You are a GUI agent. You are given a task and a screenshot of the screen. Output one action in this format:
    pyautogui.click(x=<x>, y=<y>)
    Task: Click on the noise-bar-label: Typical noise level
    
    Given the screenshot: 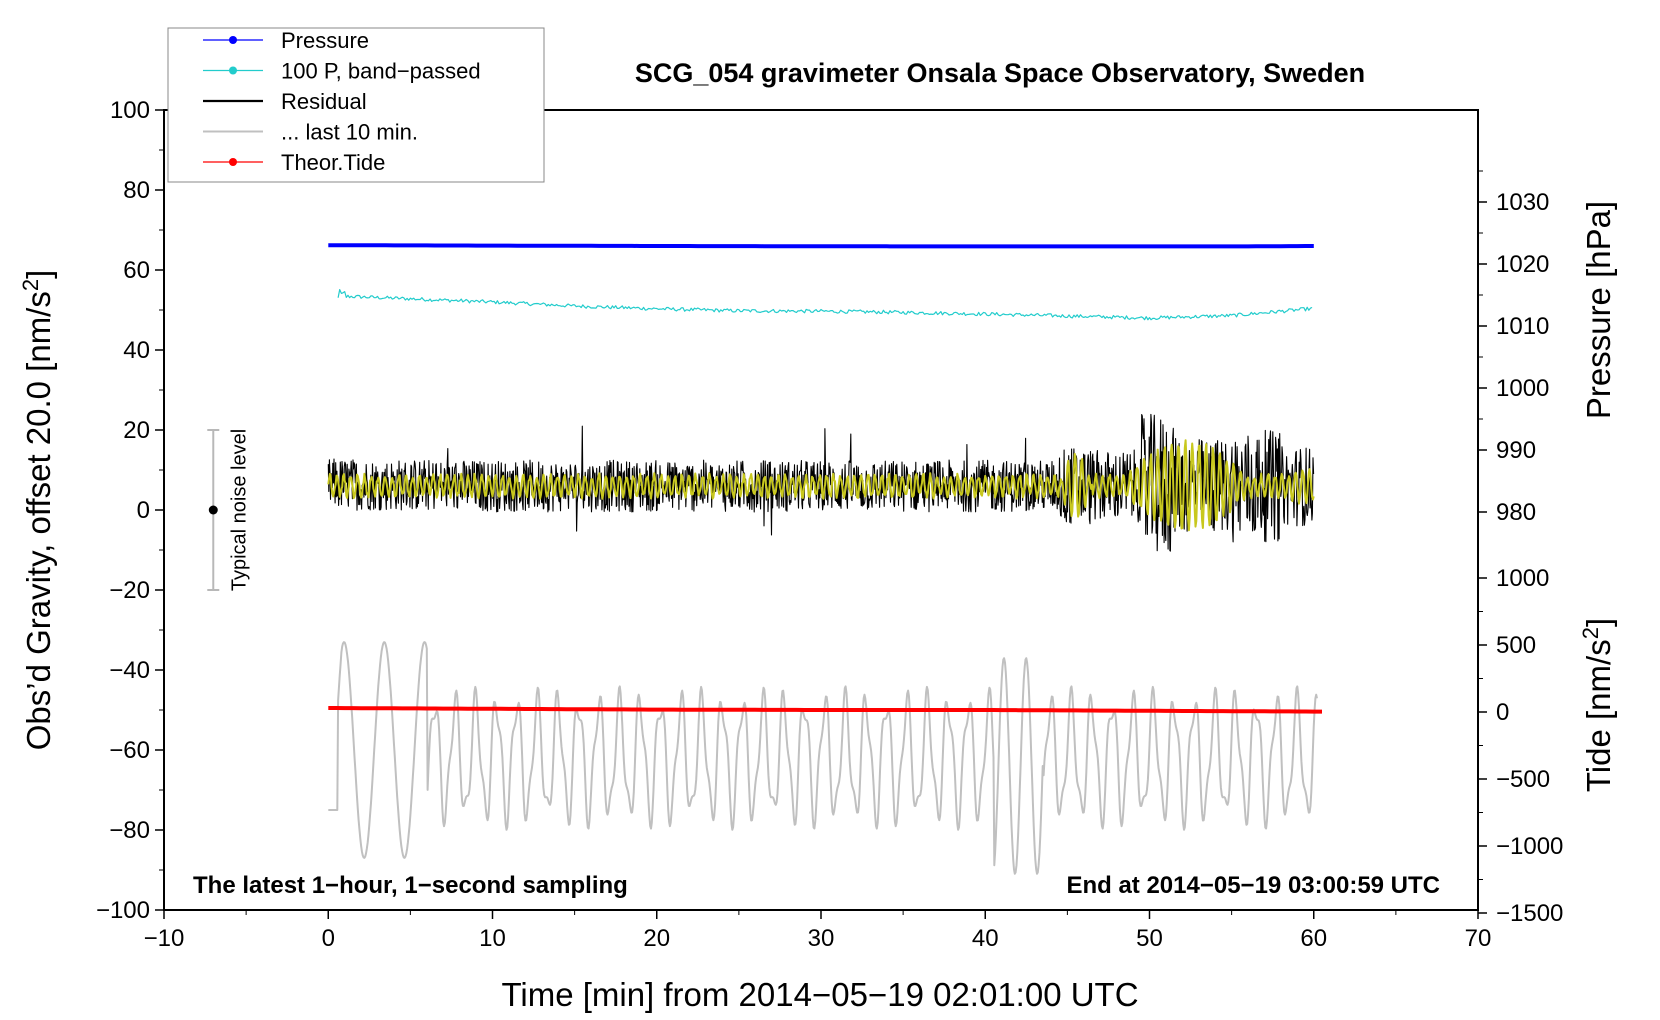 What is the action you would take?
    pyautogui.click(x=239, y=510)
    